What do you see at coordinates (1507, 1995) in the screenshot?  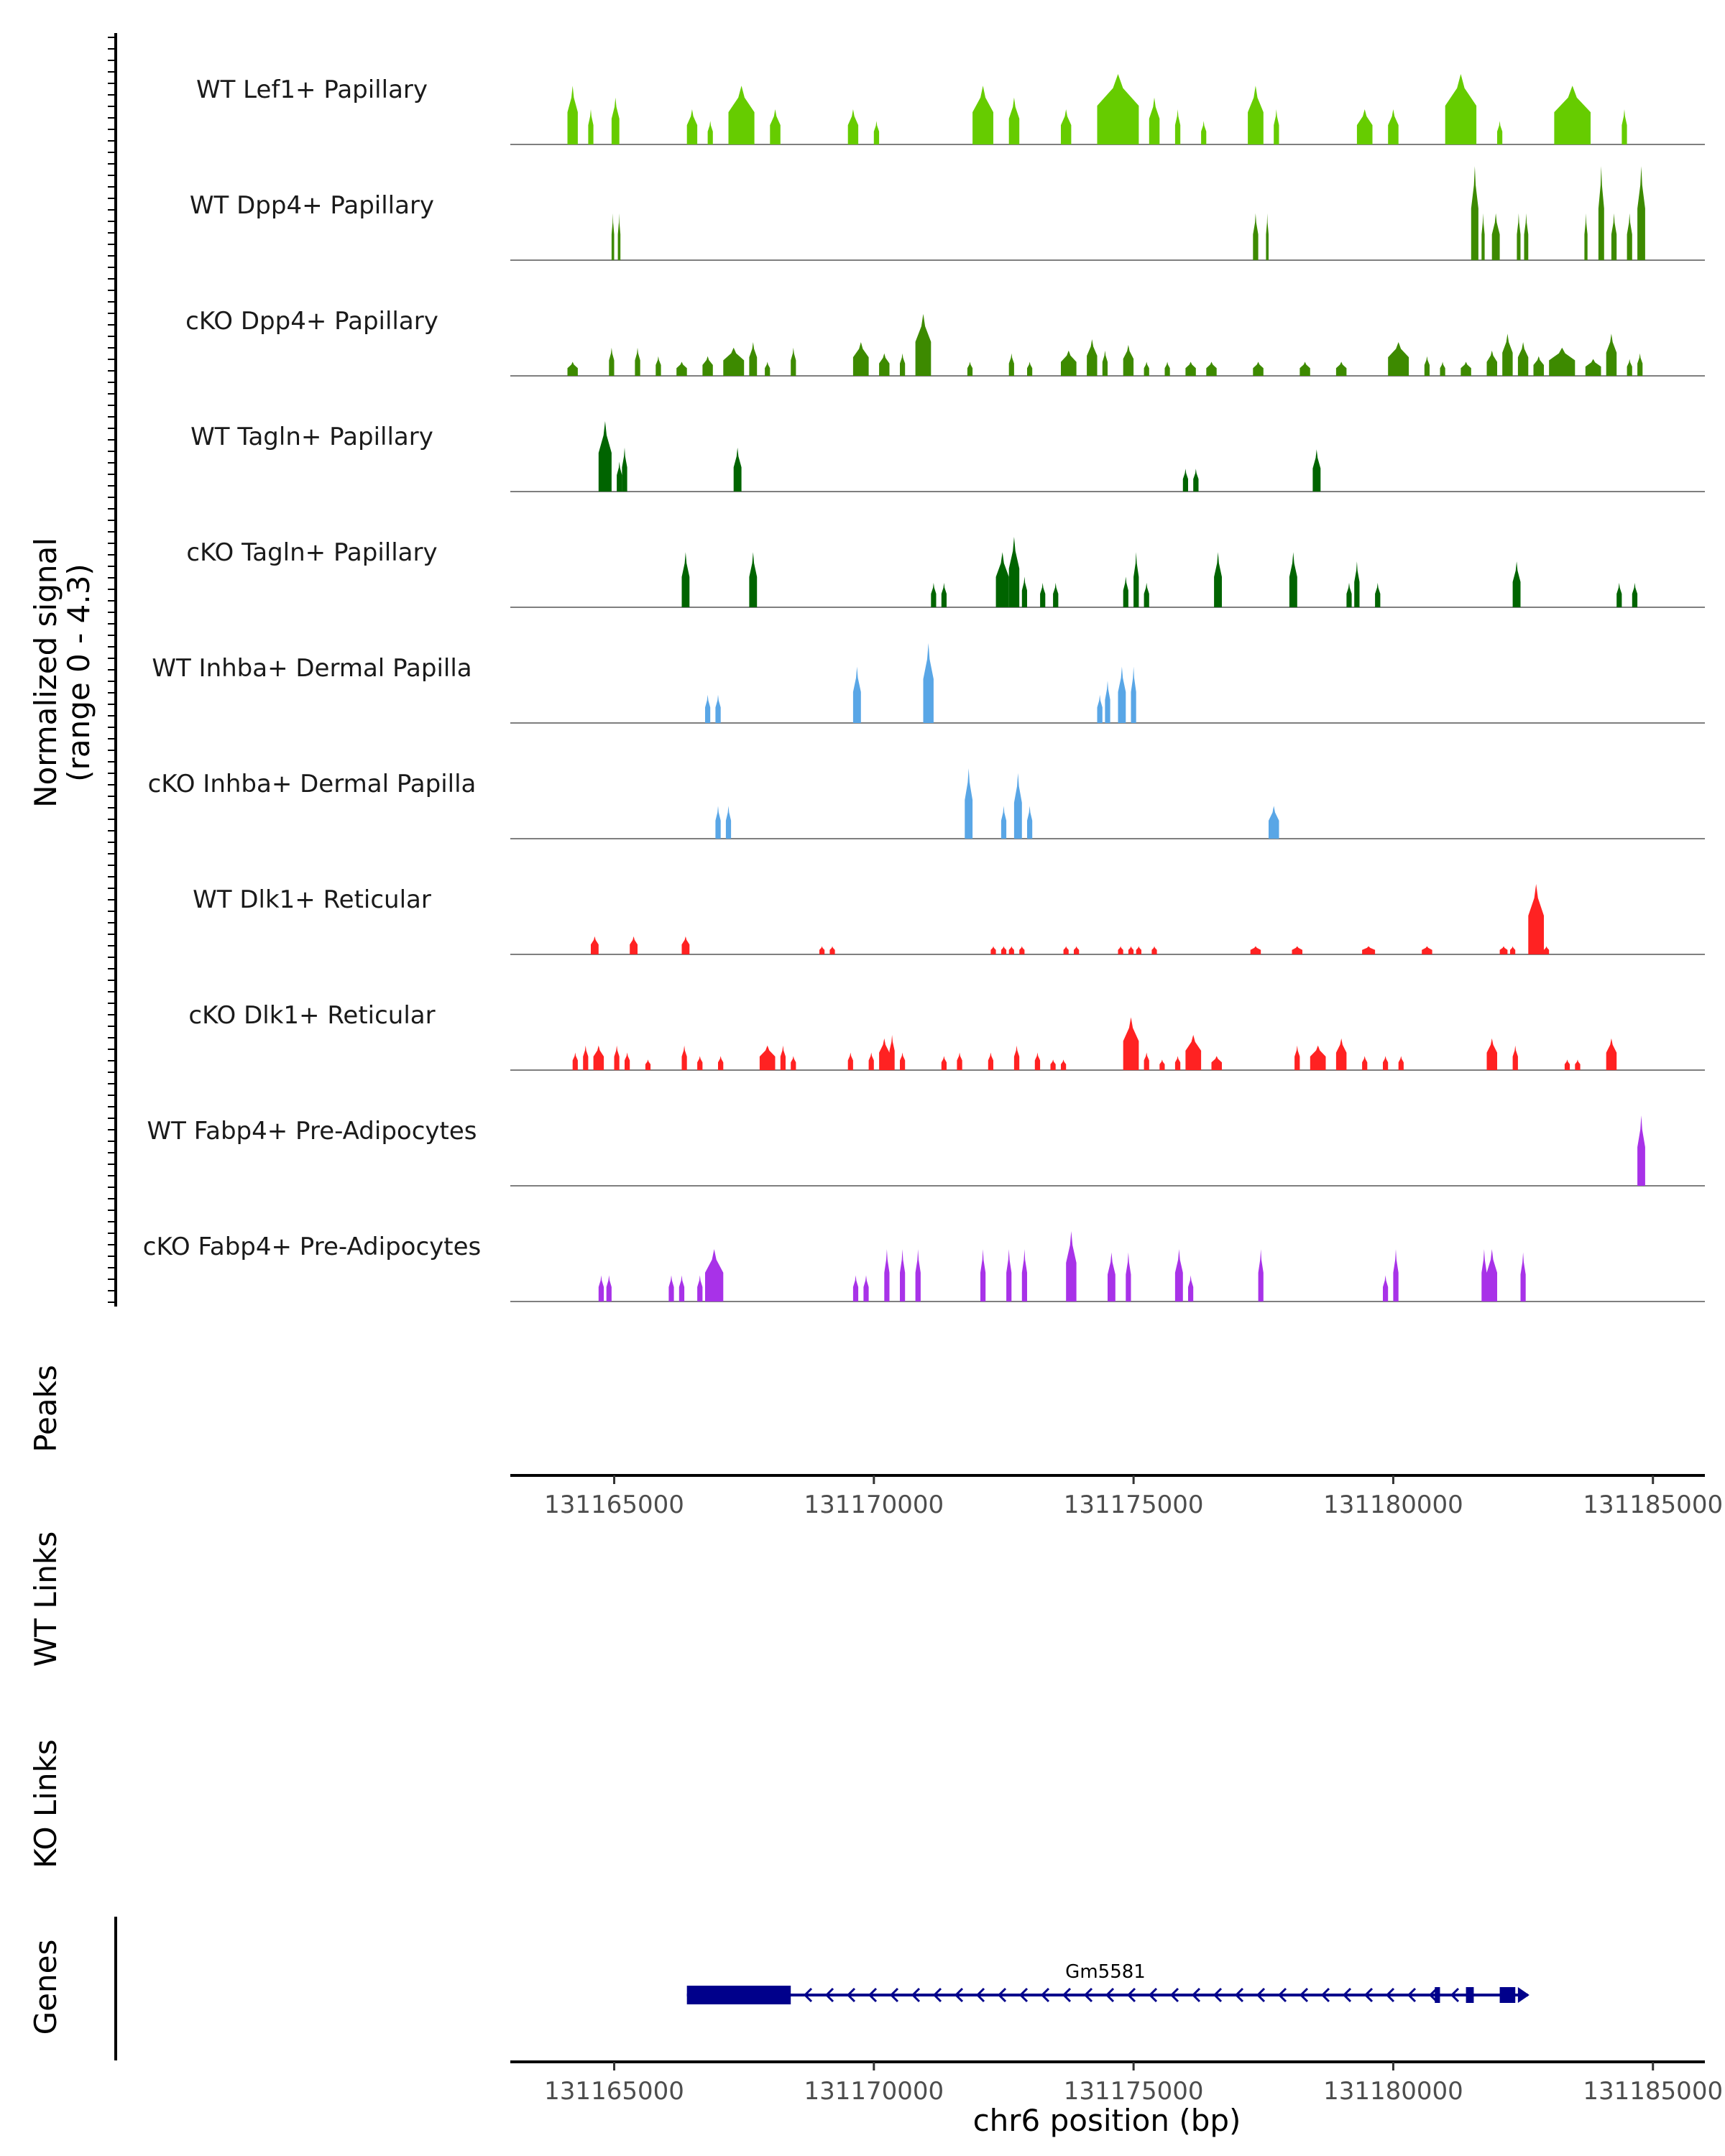 I see `gene-exon` at bounding box center [1507, 1995].